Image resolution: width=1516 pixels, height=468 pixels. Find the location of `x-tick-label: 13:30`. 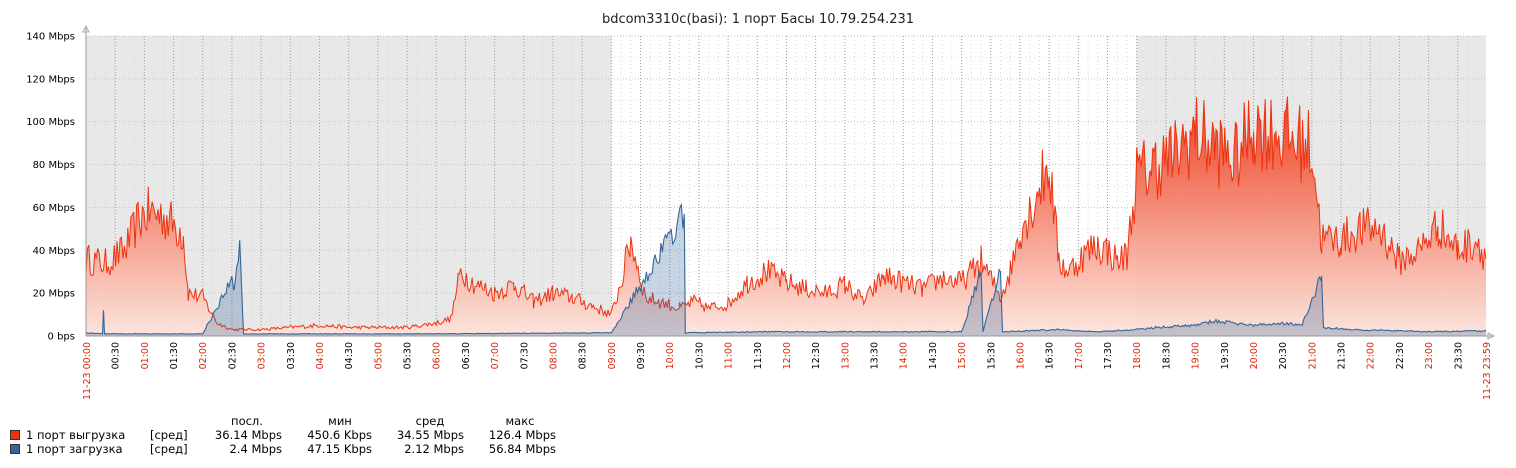

x-tick-label: 13:30 is located at coordinates (875, 355).